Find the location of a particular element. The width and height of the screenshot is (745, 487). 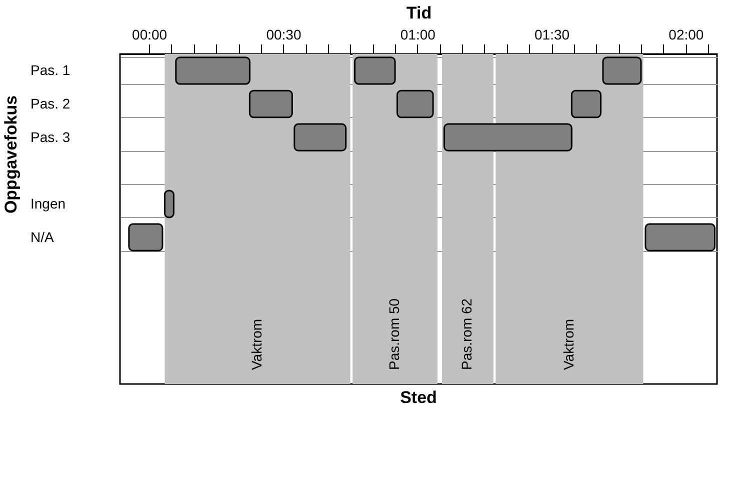

y-tick-label: Pas. 3 is located at coordinates (50, 136).